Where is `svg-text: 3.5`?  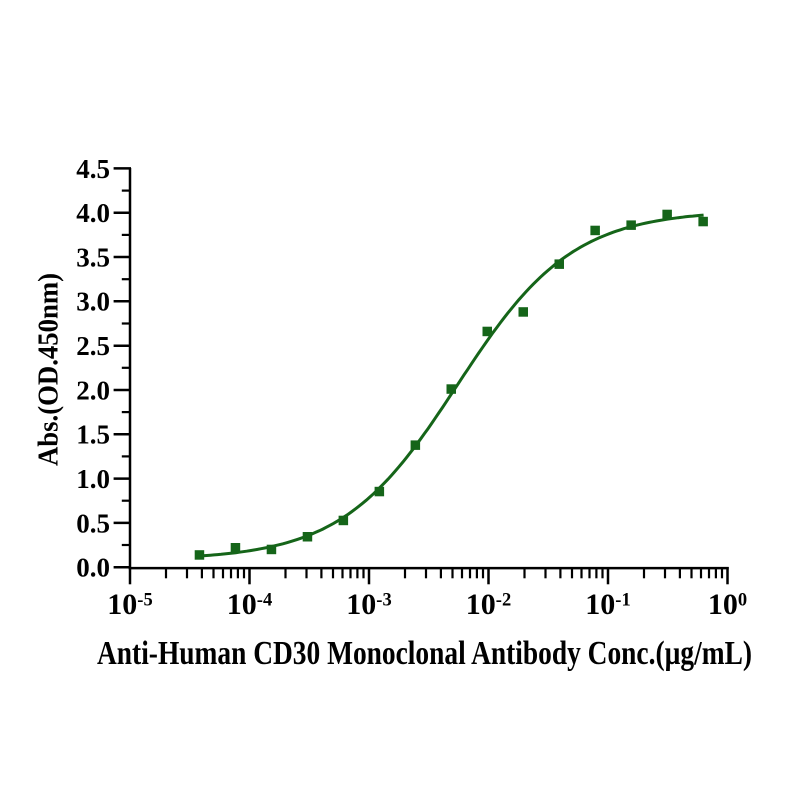
svg-text: 3.5 is located at coordinates (93, 257).